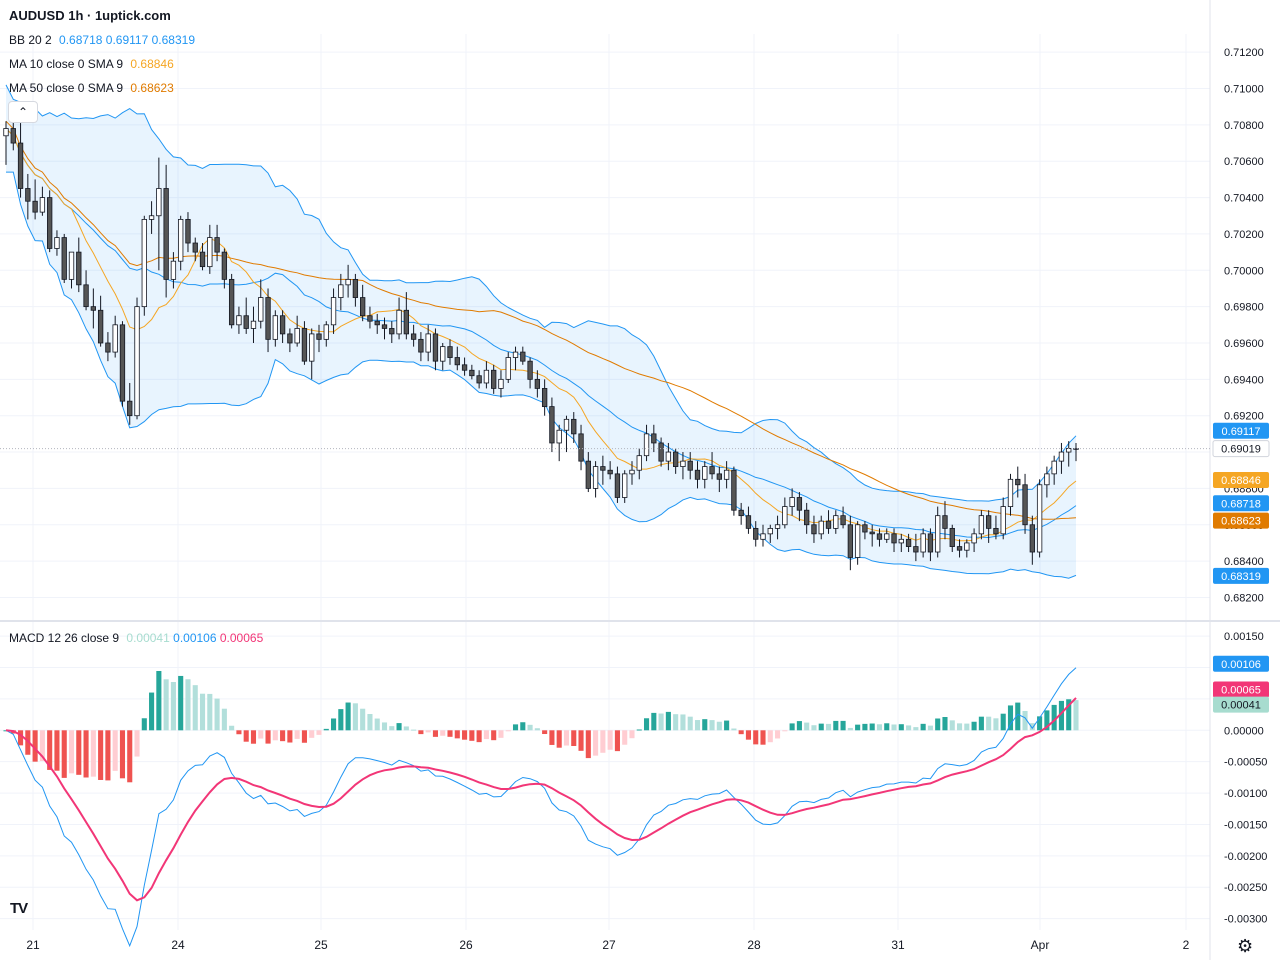 This screenshot has height=960, width=1280. I want to click on macd-hist-value: 0.00041, so click(148, 638).